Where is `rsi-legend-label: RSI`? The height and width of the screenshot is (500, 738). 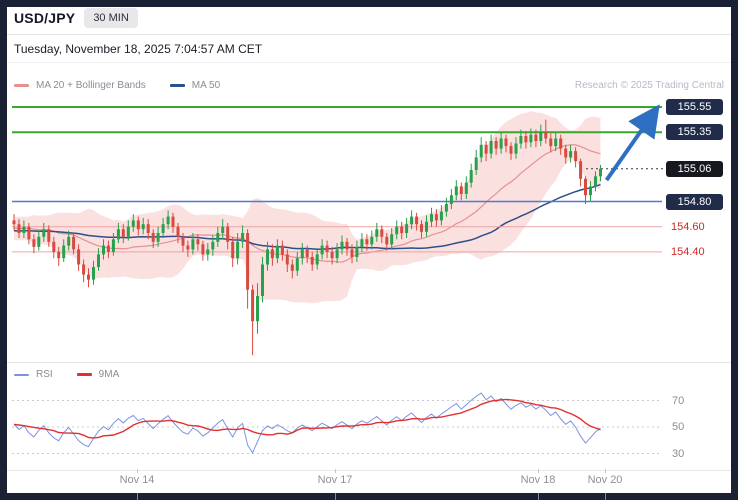
rsi-legend-label: RSI is located at coordinates (44, 374).